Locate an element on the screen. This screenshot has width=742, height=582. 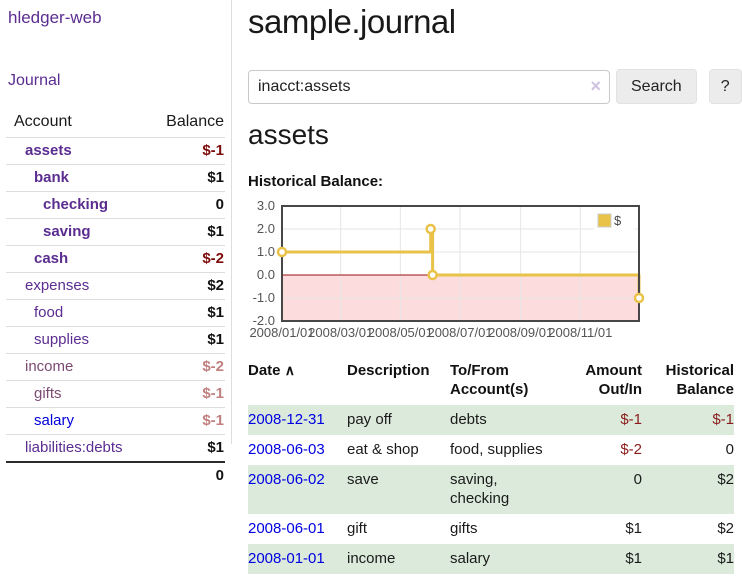
page-title: sample.journal is located at coordinates (352, 21).